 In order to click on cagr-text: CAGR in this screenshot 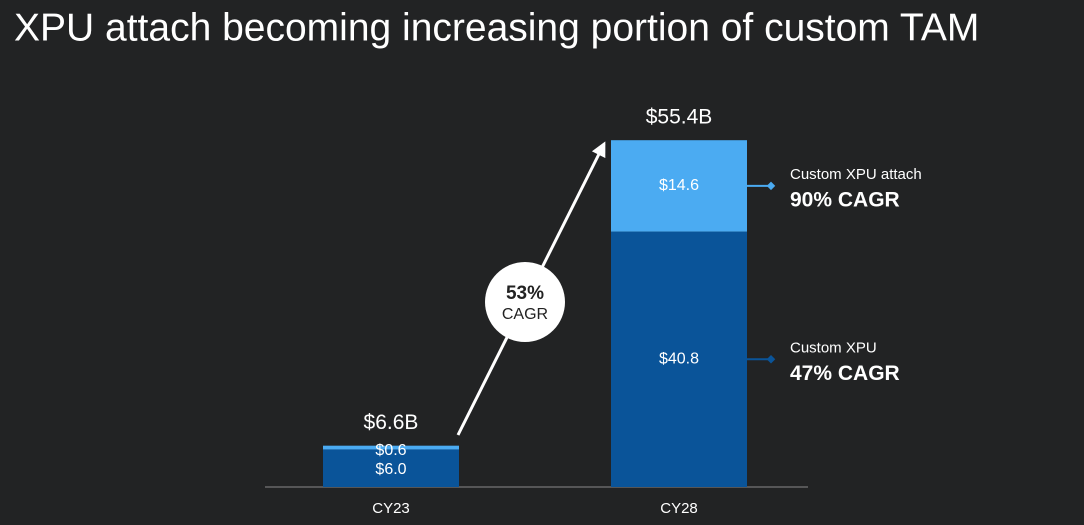, I will do `click(525, 314)`.